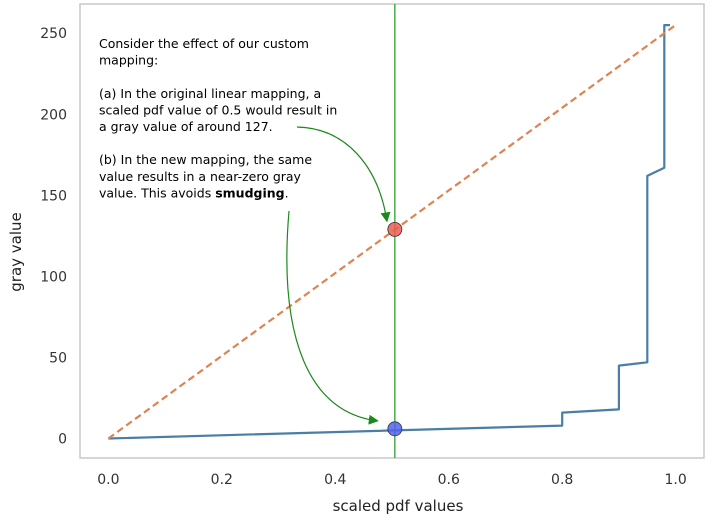 This screenshot has width=726, height=527. What do you see at coordinates (332, 317) in the screenshot?
I see `annotation-arrow-b` at bounding box center [332, 317].